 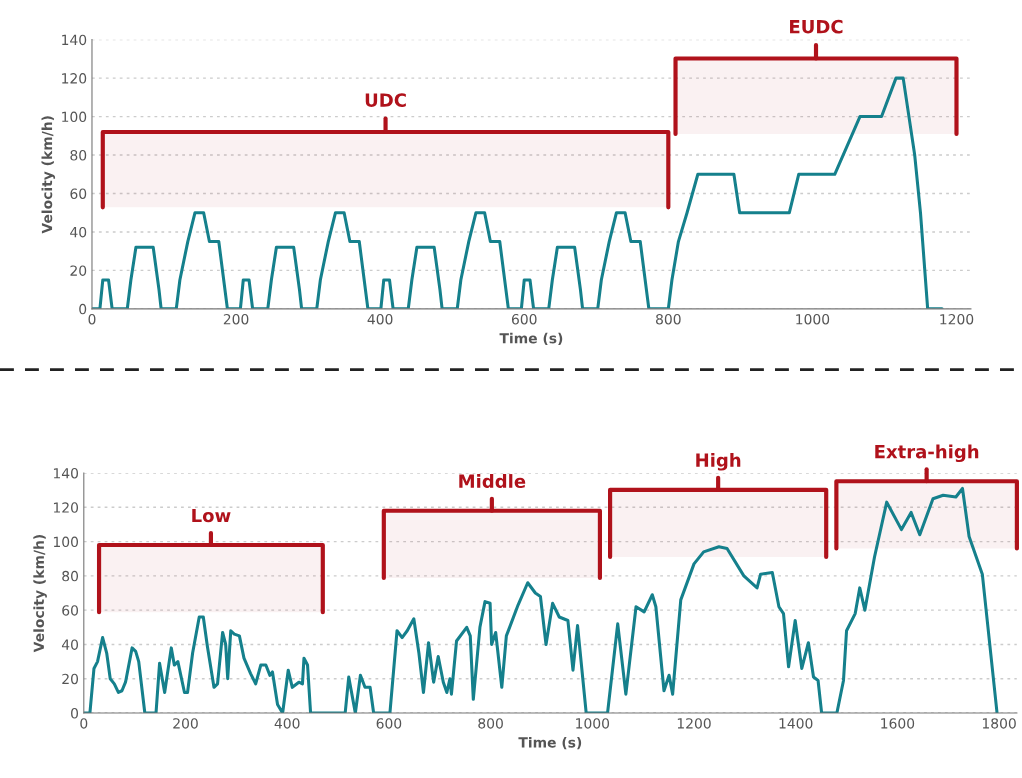 What do you see at coordinates (492, 481) in the screenshot?
I see `band-label: Middle` at bounding box center [492, 481].